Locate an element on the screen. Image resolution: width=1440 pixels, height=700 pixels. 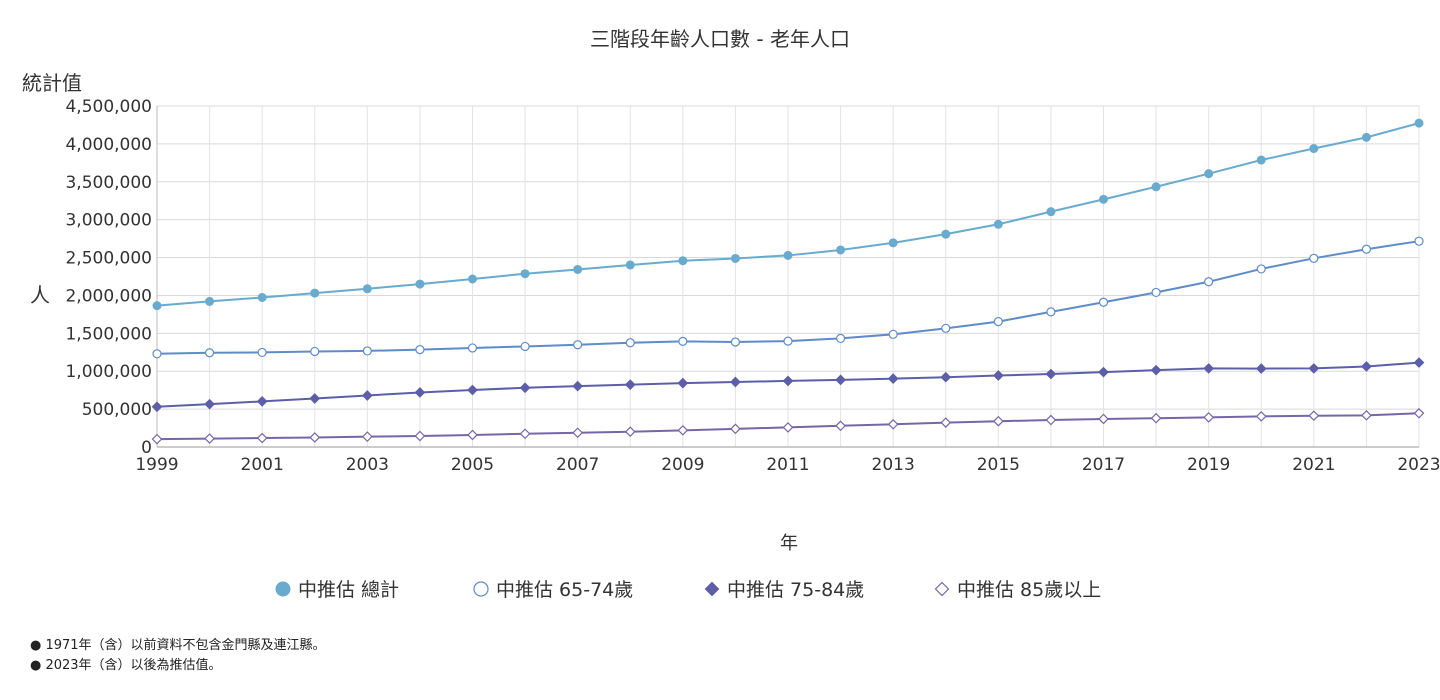
legend-item: 中推估 75-84歲 is located at coordinates (784, 590).